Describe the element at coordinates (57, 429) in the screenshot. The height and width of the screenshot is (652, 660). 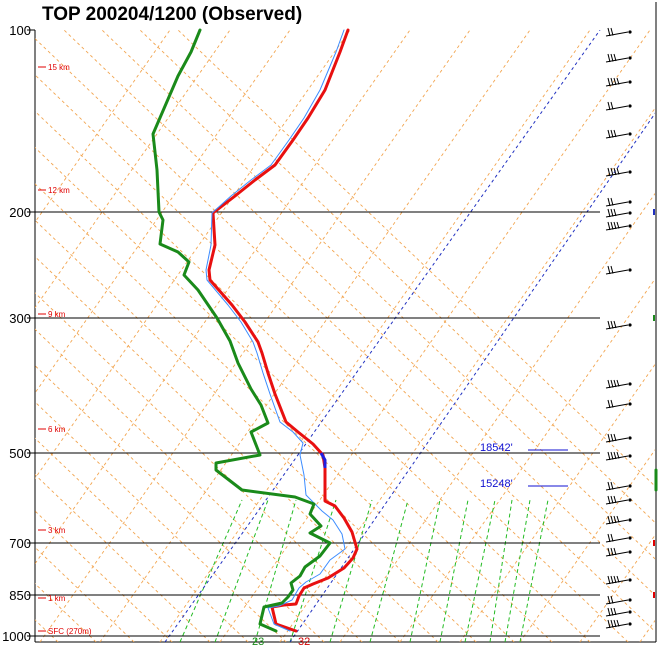
I see `height-marker-label: 6 km` at that location.